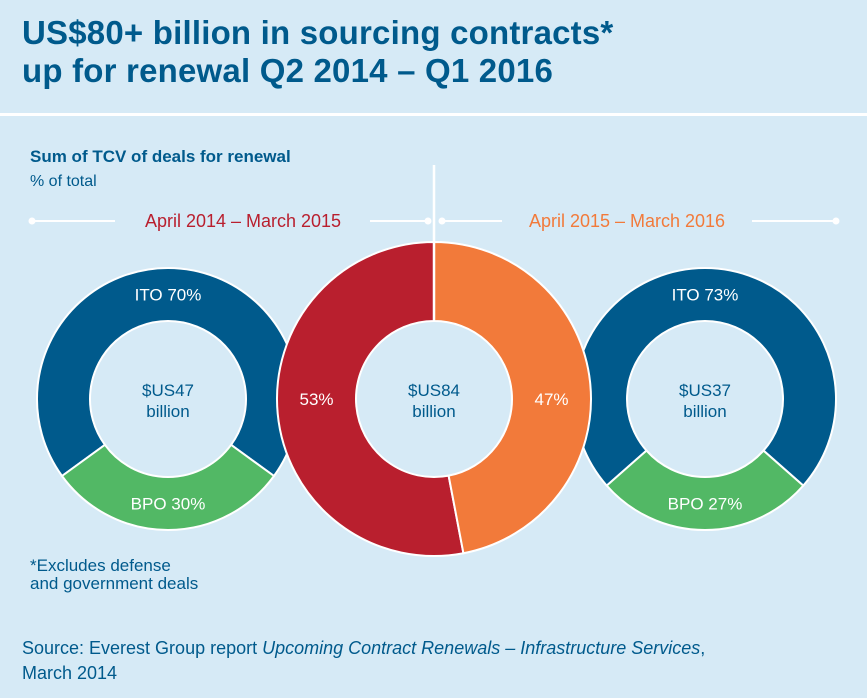 The height and width of the screenshot is (698, 867). I want to click on footnote: *Excludes defense and government deals, so click(114, 575).